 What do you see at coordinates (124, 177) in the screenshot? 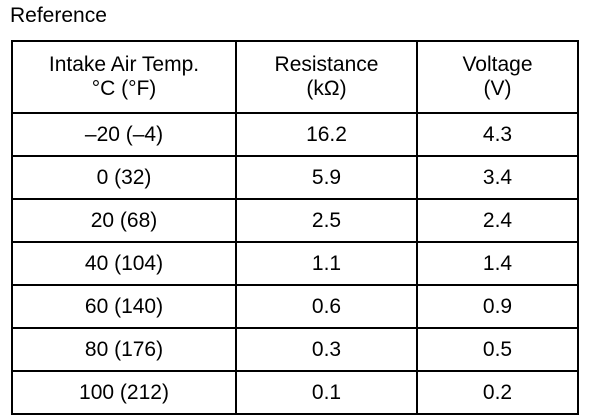
I see `temp-cell: 0 (32)` at bounding box center [124, 177].